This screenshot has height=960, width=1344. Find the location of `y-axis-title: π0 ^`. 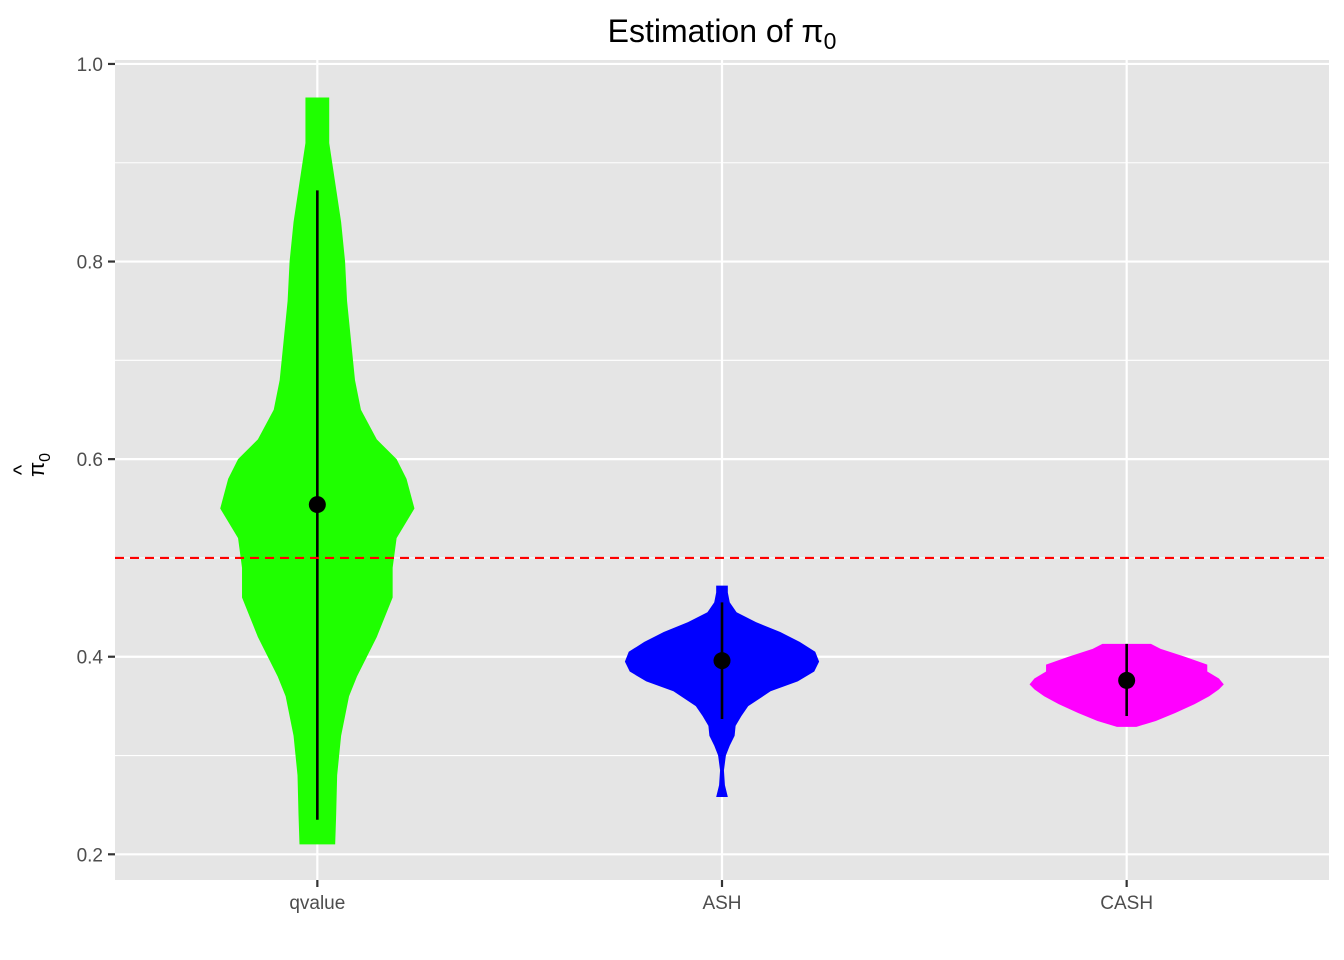

y-axis-title: π0 ^ is located at coordinates (31, 465).